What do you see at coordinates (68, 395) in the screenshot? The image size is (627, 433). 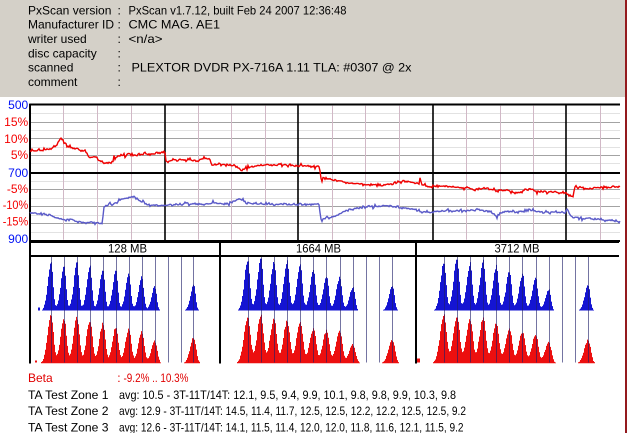 I see `svg-text: TA Test Zone 1` at bounding box center [68, 395].